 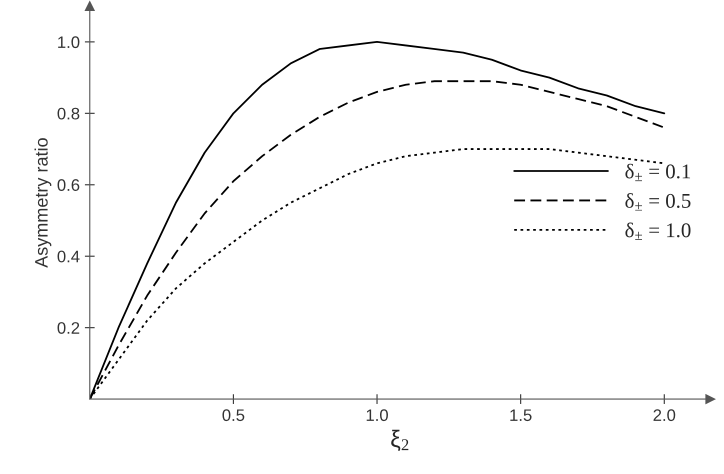 I want to click on legend-label: δ$_{±}$ = 0.1, so click(x=657, y=173).